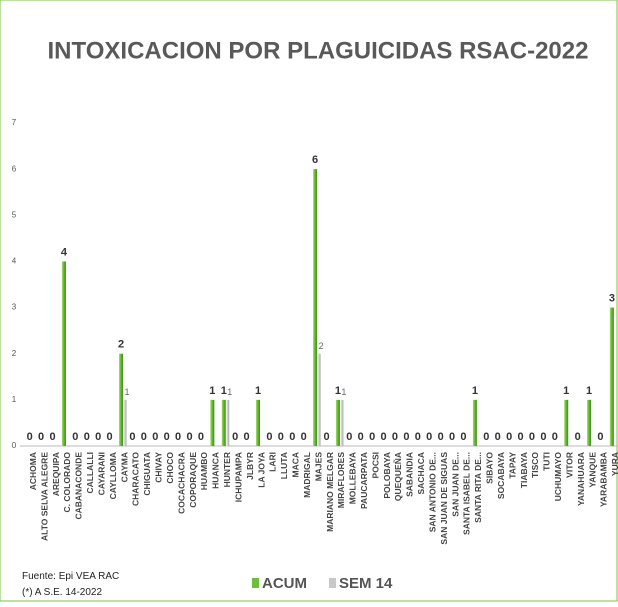  What do you see at coordinates (147, 474) in the screenshot?
I see `x-tick-label: CHIGUATA` at bounding box center [147, 474].